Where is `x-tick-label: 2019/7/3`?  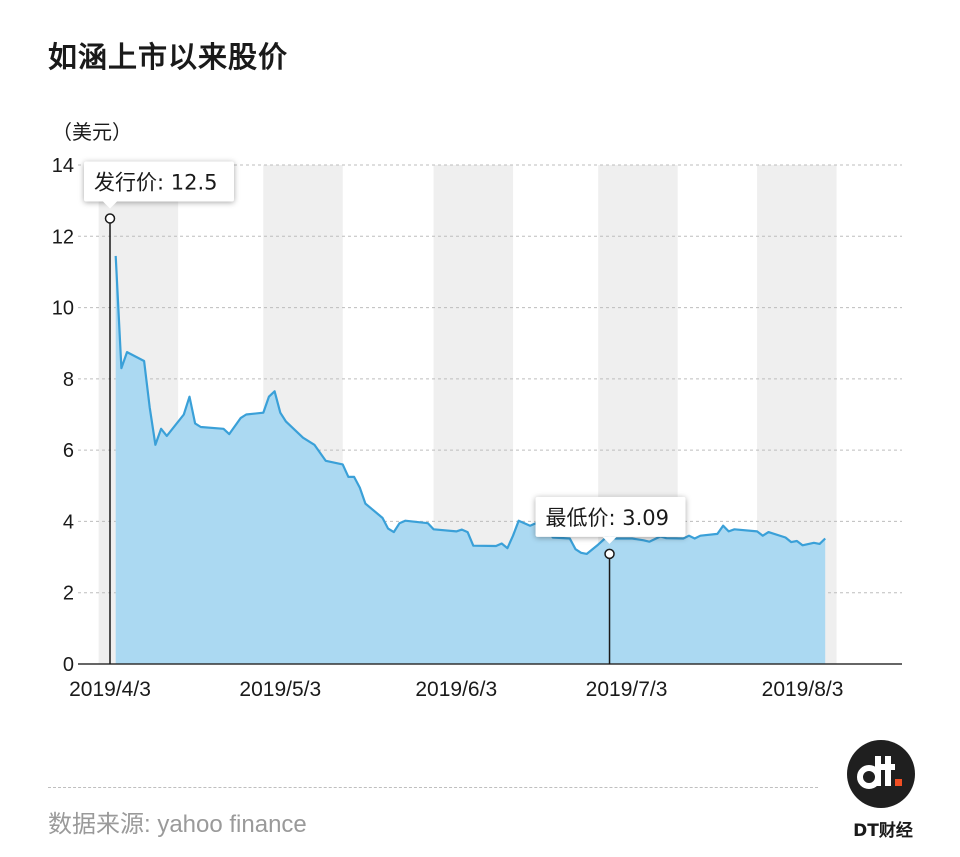 x-tick-label: 2019/7/3 is located at coordinates (627, 689).